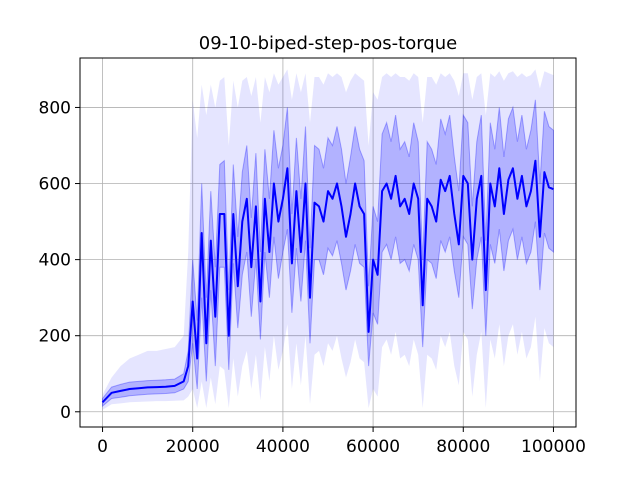 The width and height of the screenshot is (640, 480). I want to click on y-tick-label: 600, so click(55, 185).